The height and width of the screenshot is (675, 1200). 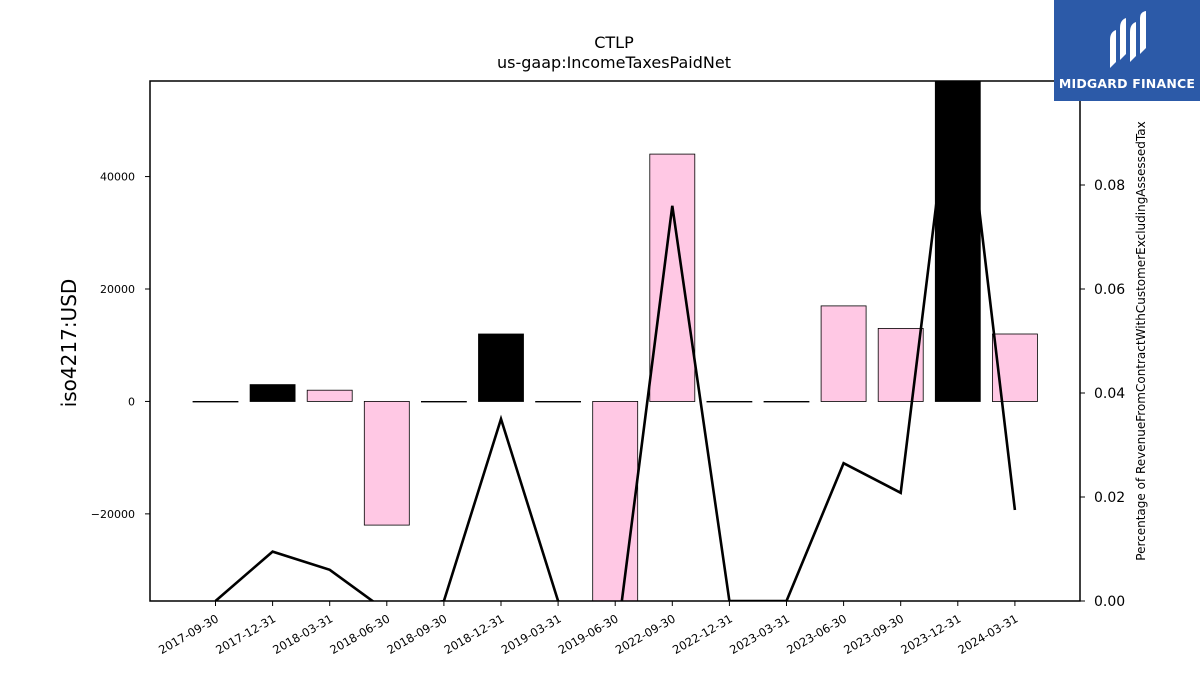 What do you see at coordinates (702, 634) in the screenshot?
I see `x-tick-label: 2022-12-31` at bounding box center [702, 634].